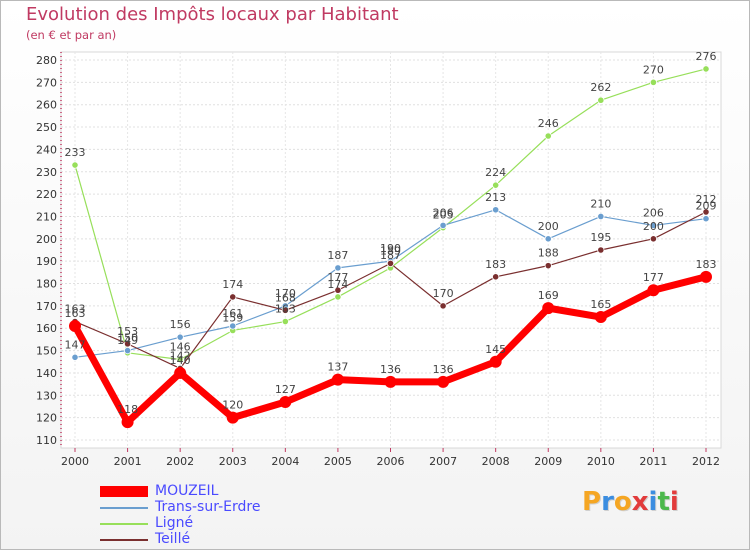 This screenshot has height=550, width=750. I want to click on y-tick-label: 200, so click(46, 239).